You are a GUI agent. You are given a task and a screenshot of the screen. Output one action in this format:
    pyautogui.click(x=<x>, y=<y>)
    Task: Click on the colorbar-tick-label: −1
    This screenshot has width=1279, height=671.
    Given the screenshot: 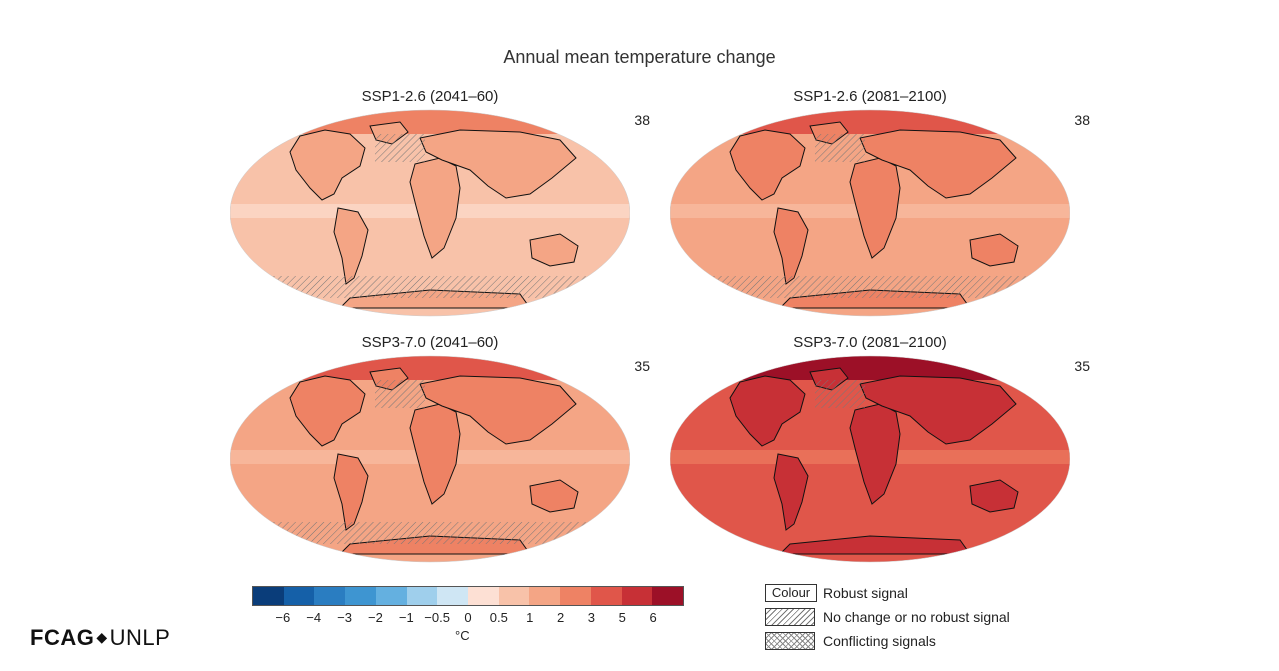 What is the action you would take?
    pyautogui.click(x=406, y=617)
    